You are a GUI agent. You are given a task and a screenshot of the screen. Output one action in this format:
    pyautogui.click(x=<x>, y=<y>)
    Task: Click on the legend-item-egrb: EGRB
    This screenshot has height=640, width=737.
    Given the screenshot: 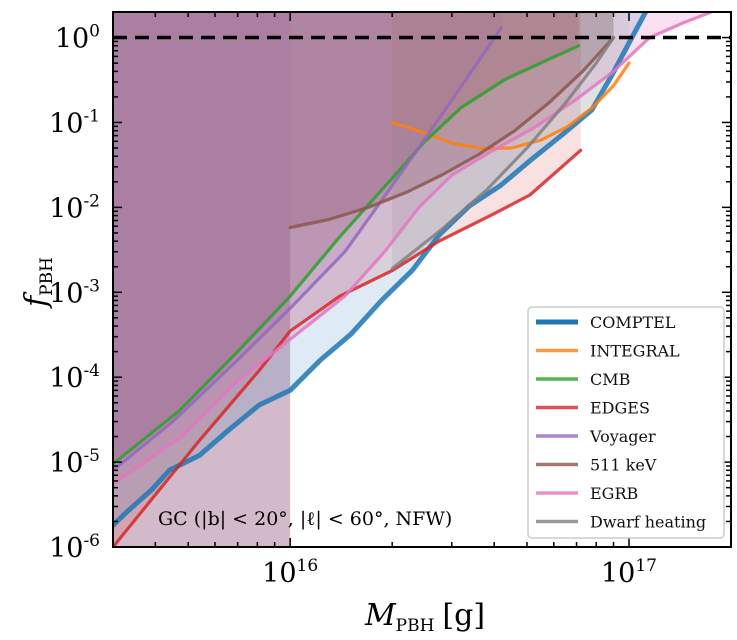 What is the action you would take?
    pyautogui.click(x=587, y=493)
    